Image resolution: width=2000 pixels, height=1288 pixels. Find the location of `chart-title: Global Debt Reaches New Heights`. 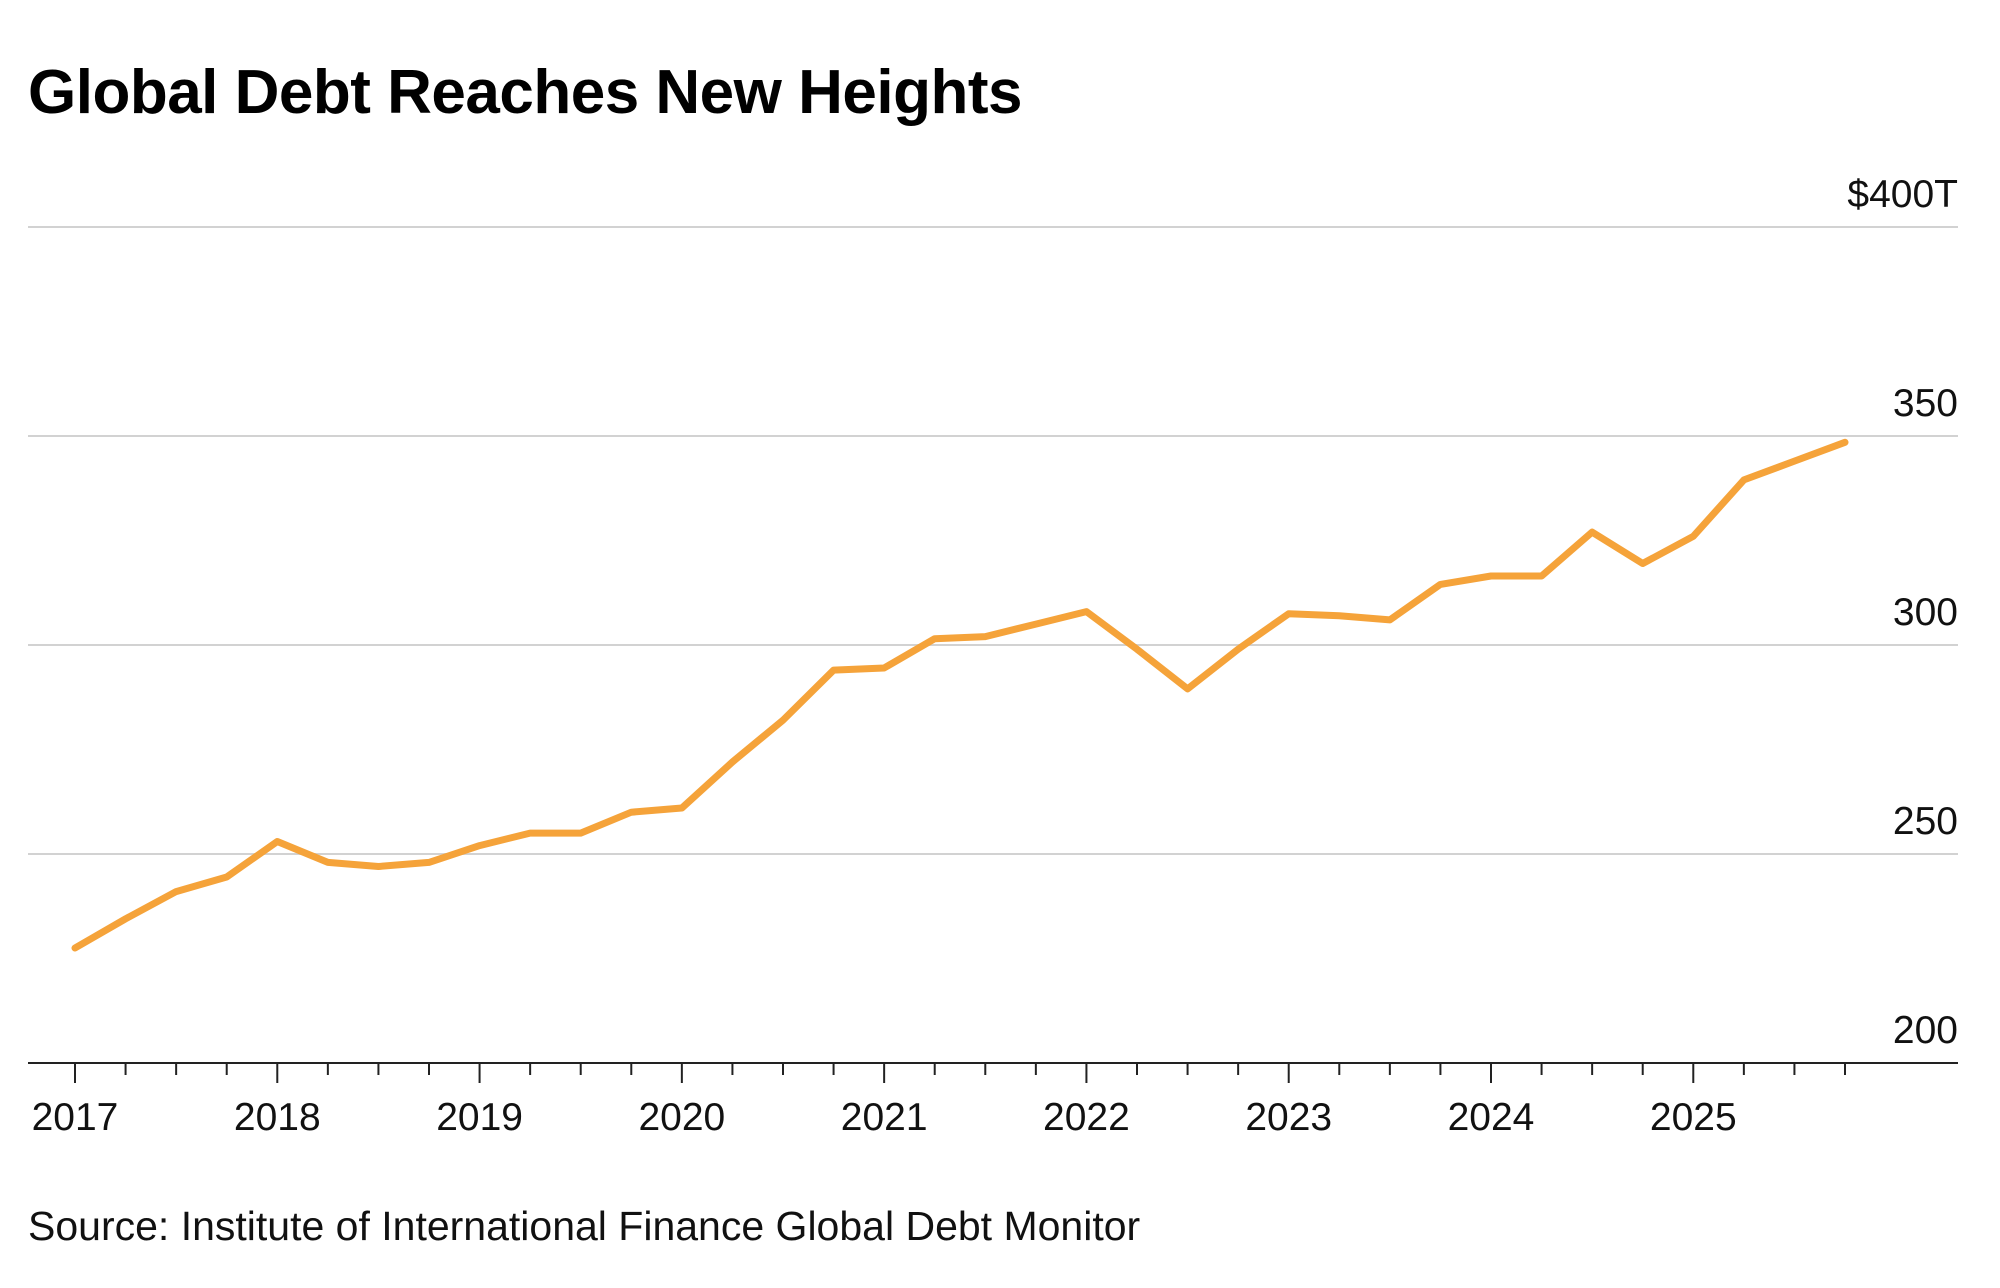

chart-title: Global Debt Reaches New Heights is located at coordinates (525, 92).